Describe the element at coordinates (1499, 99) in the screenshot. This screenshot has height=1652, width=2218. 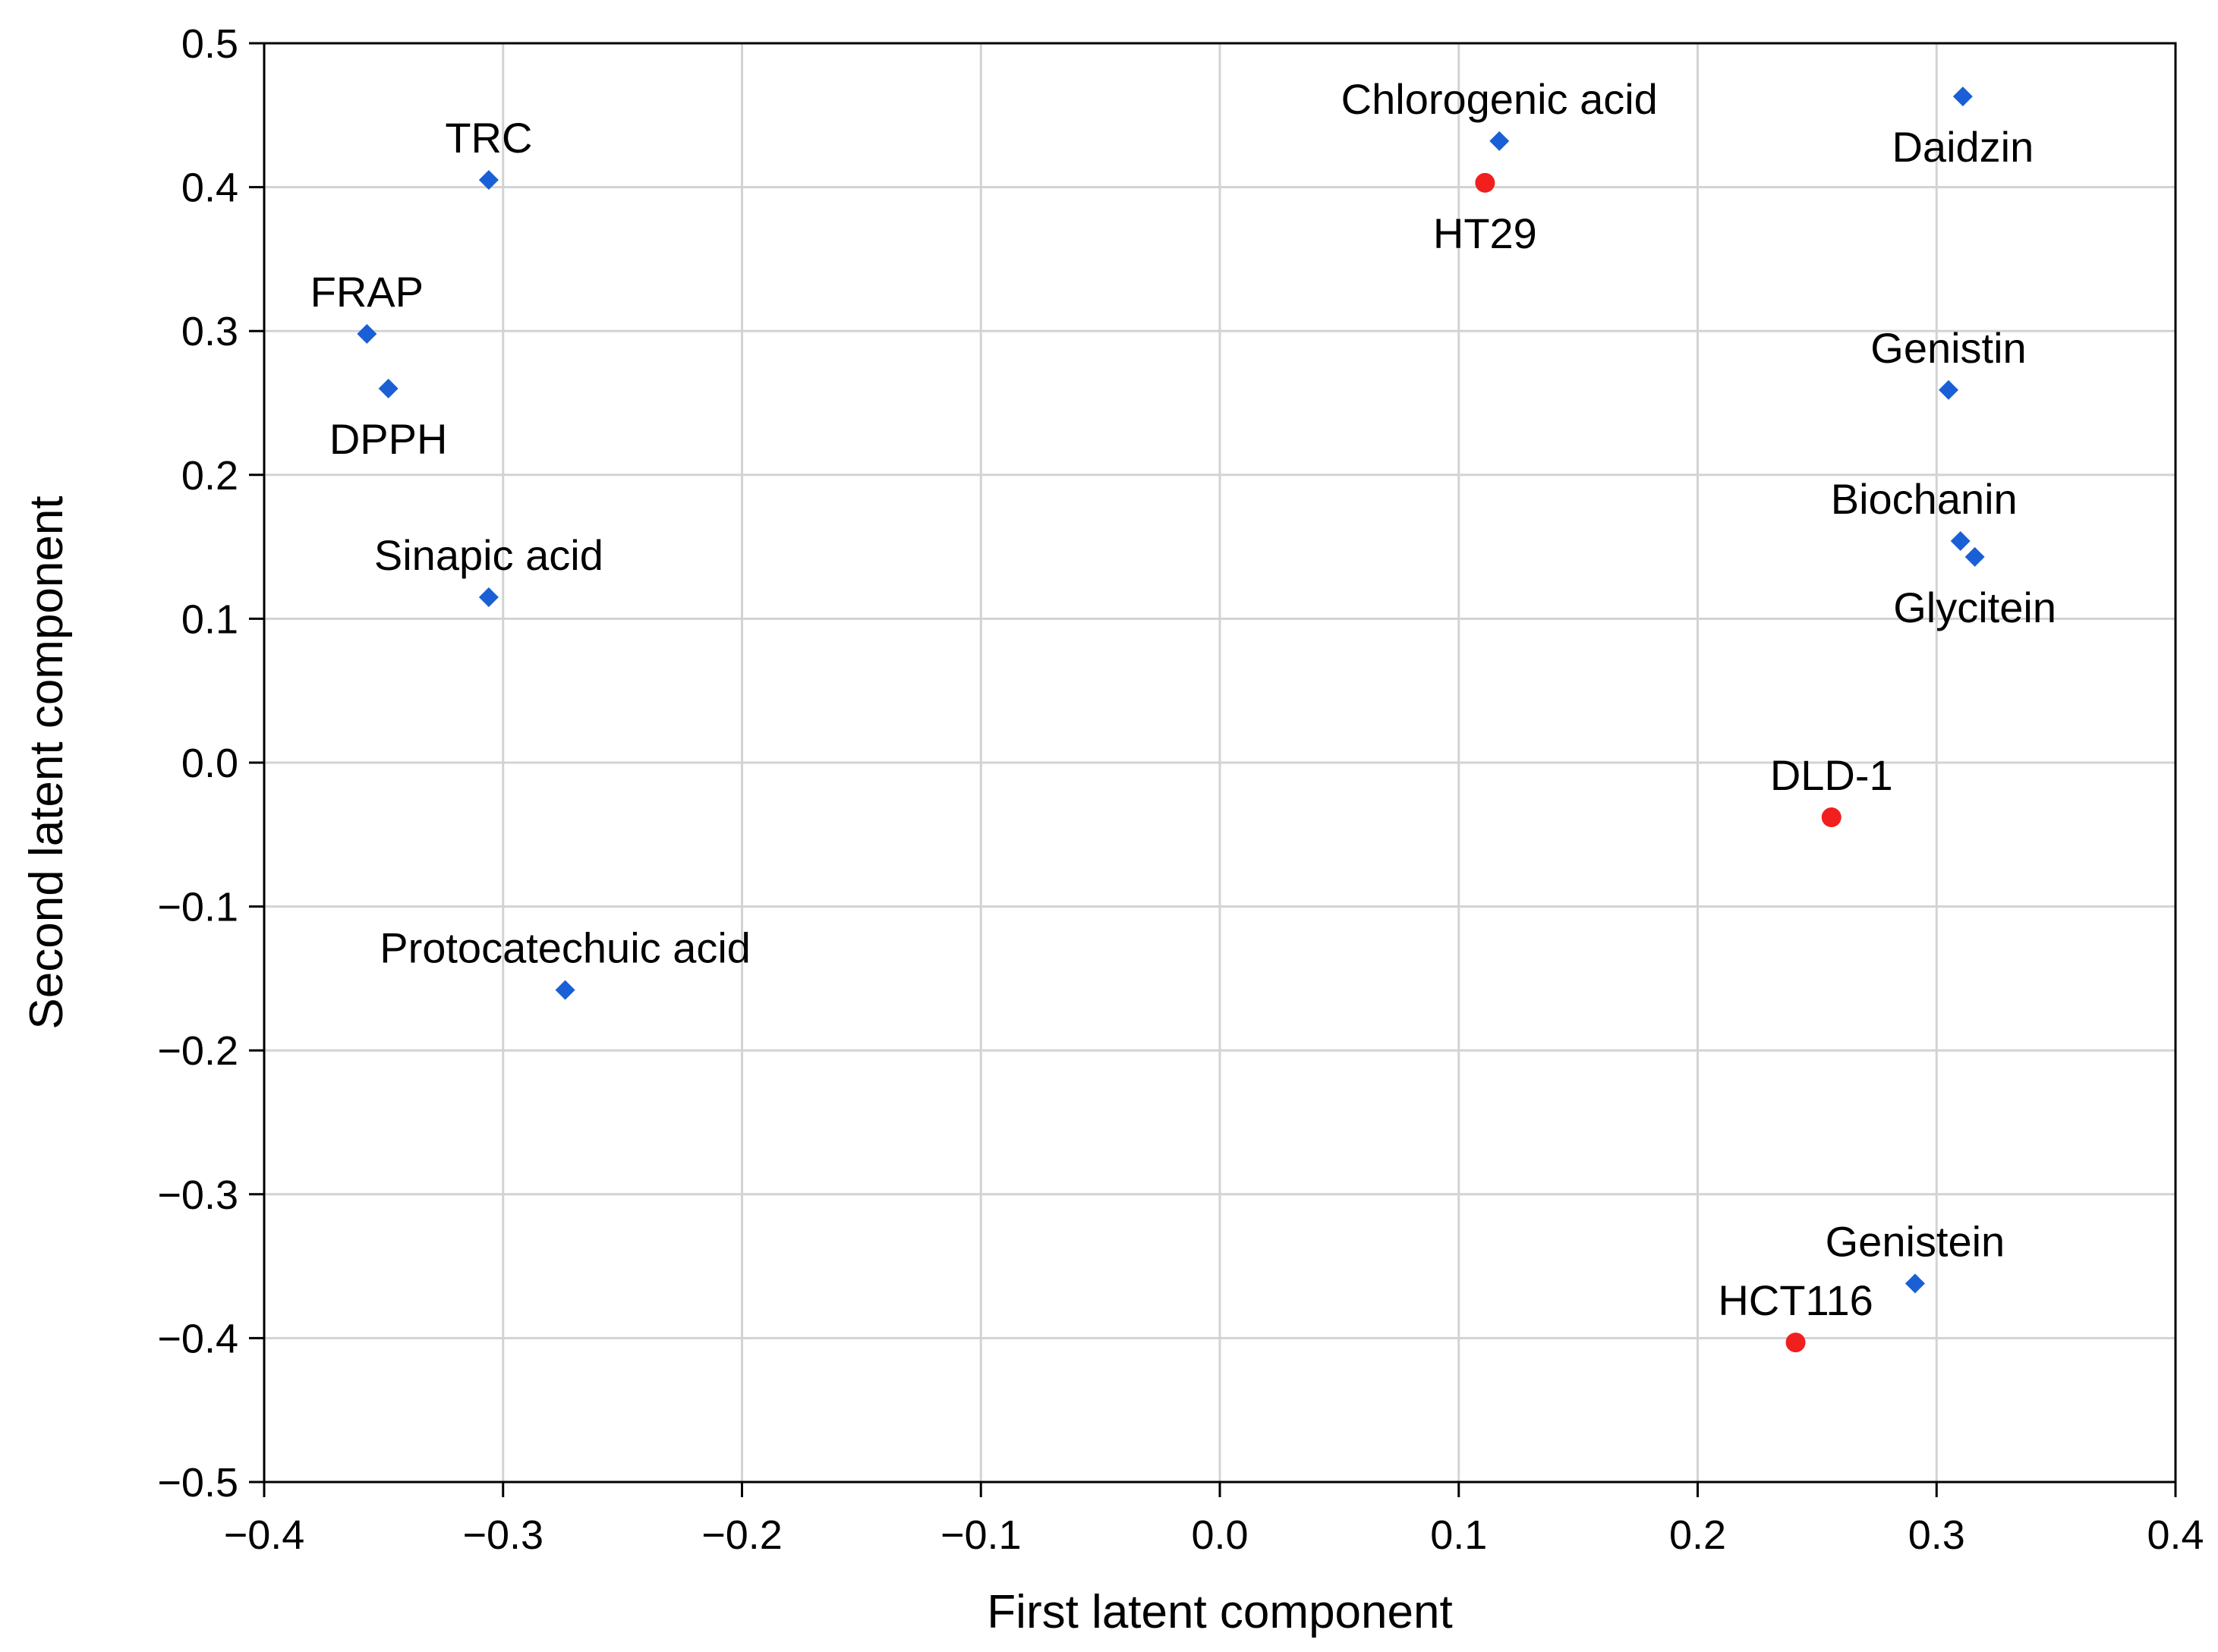
I see `point-label: Chlorogenic acid` at that location.